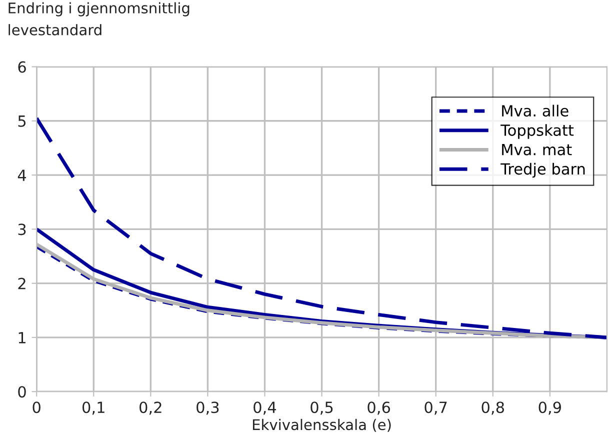 This screenshot has width=610, height=445. I want to click on y-axis-title: Endring i gjennomsnittlig levestandard, so click(99, 19).